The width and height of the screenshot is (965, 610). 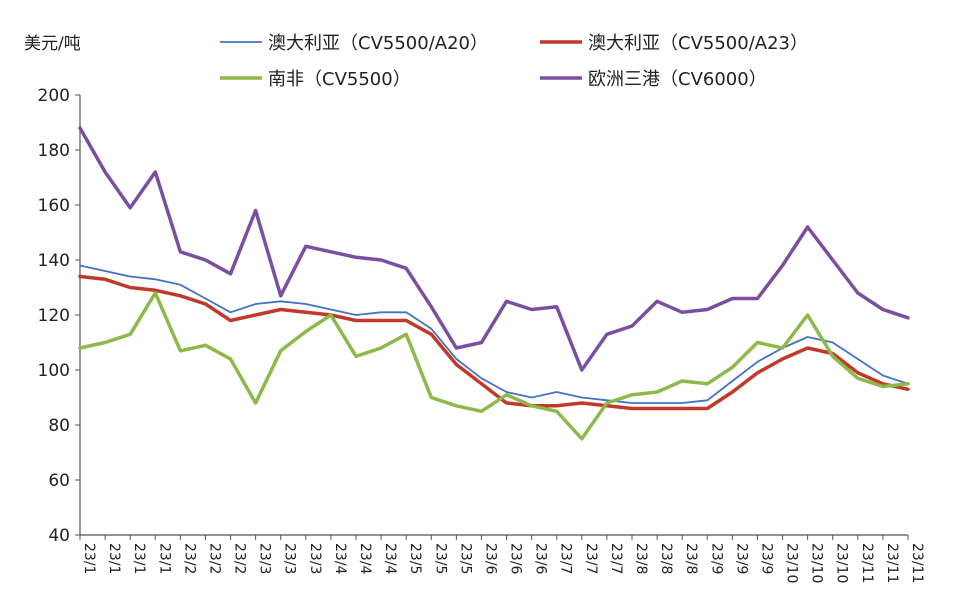 I want to click on y-tick-label: 180, so click(x=54, y=151).